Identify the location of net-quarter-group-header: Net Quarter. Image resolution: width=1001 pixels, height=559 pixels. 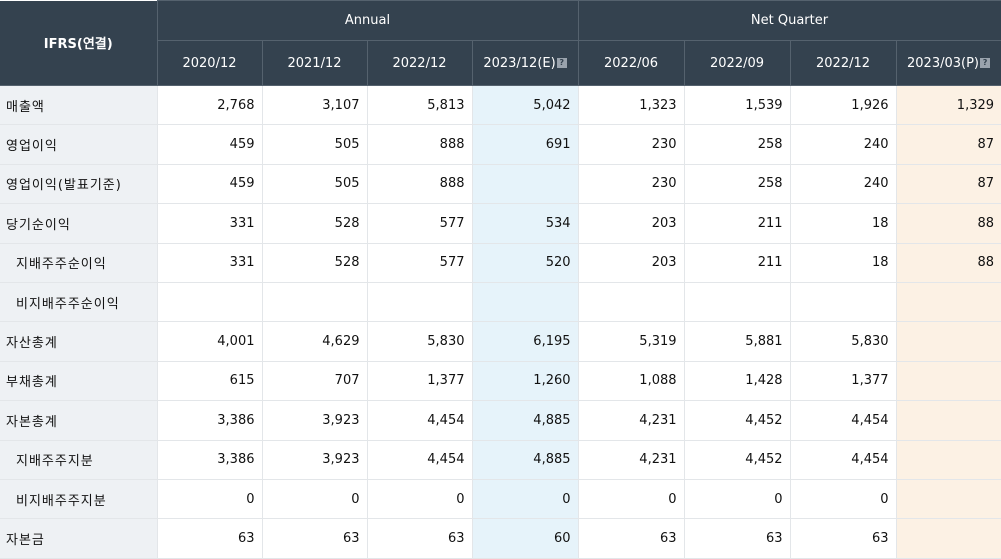
(789, 20).